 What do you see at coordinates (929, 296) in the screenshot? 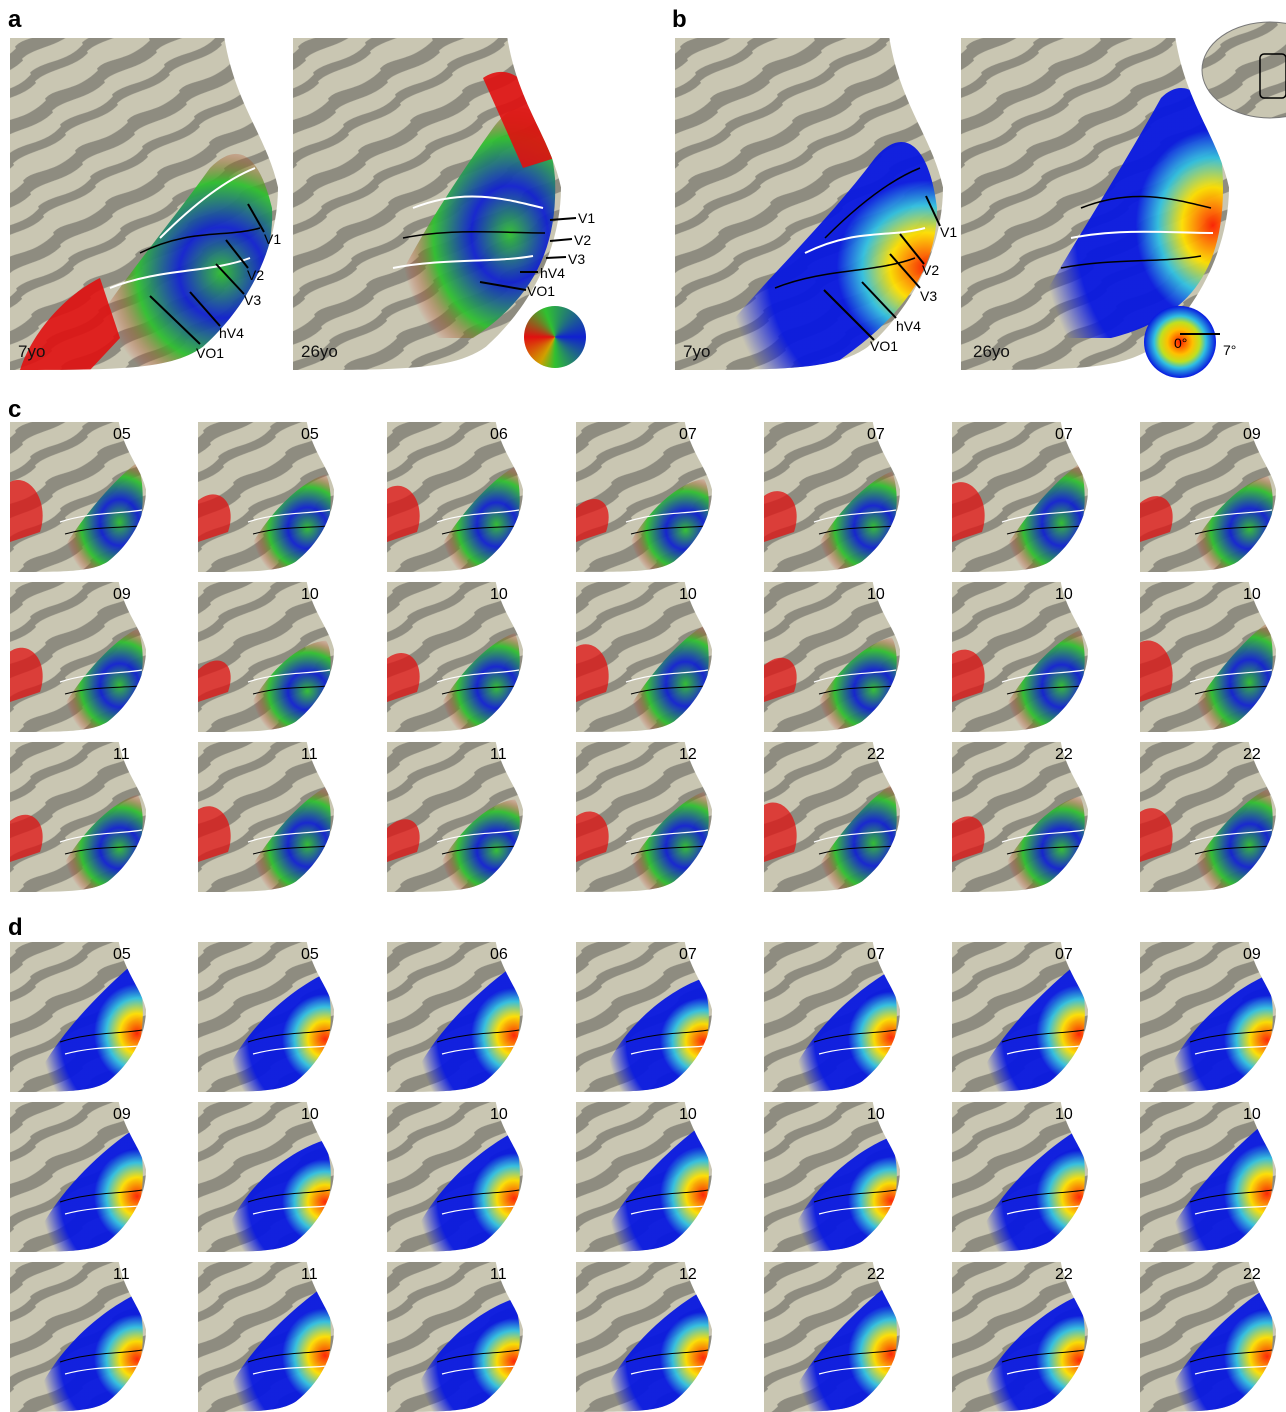
I see `region-label-b-left-v3: V3` at bounding box center [929, 296].